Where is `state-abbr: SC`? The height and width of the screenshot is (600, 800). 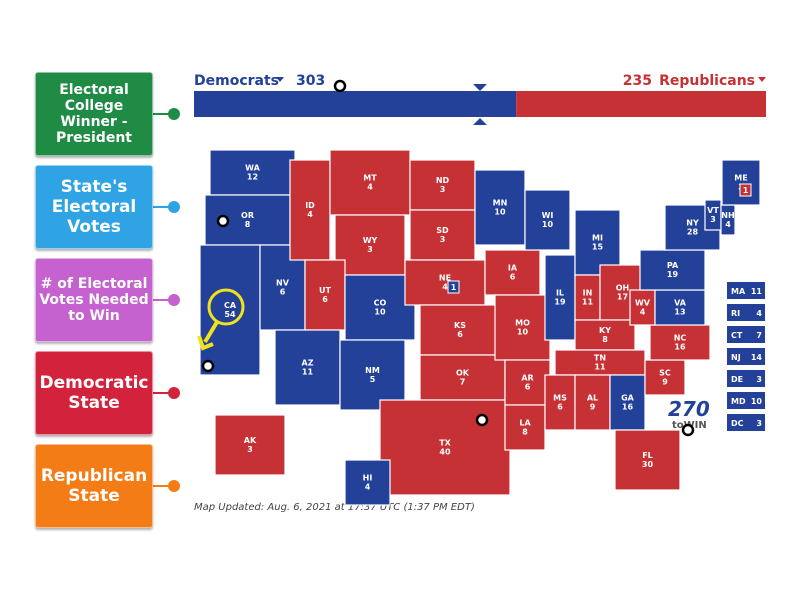
state-abbr: SC is located at coordinates (665, 373).